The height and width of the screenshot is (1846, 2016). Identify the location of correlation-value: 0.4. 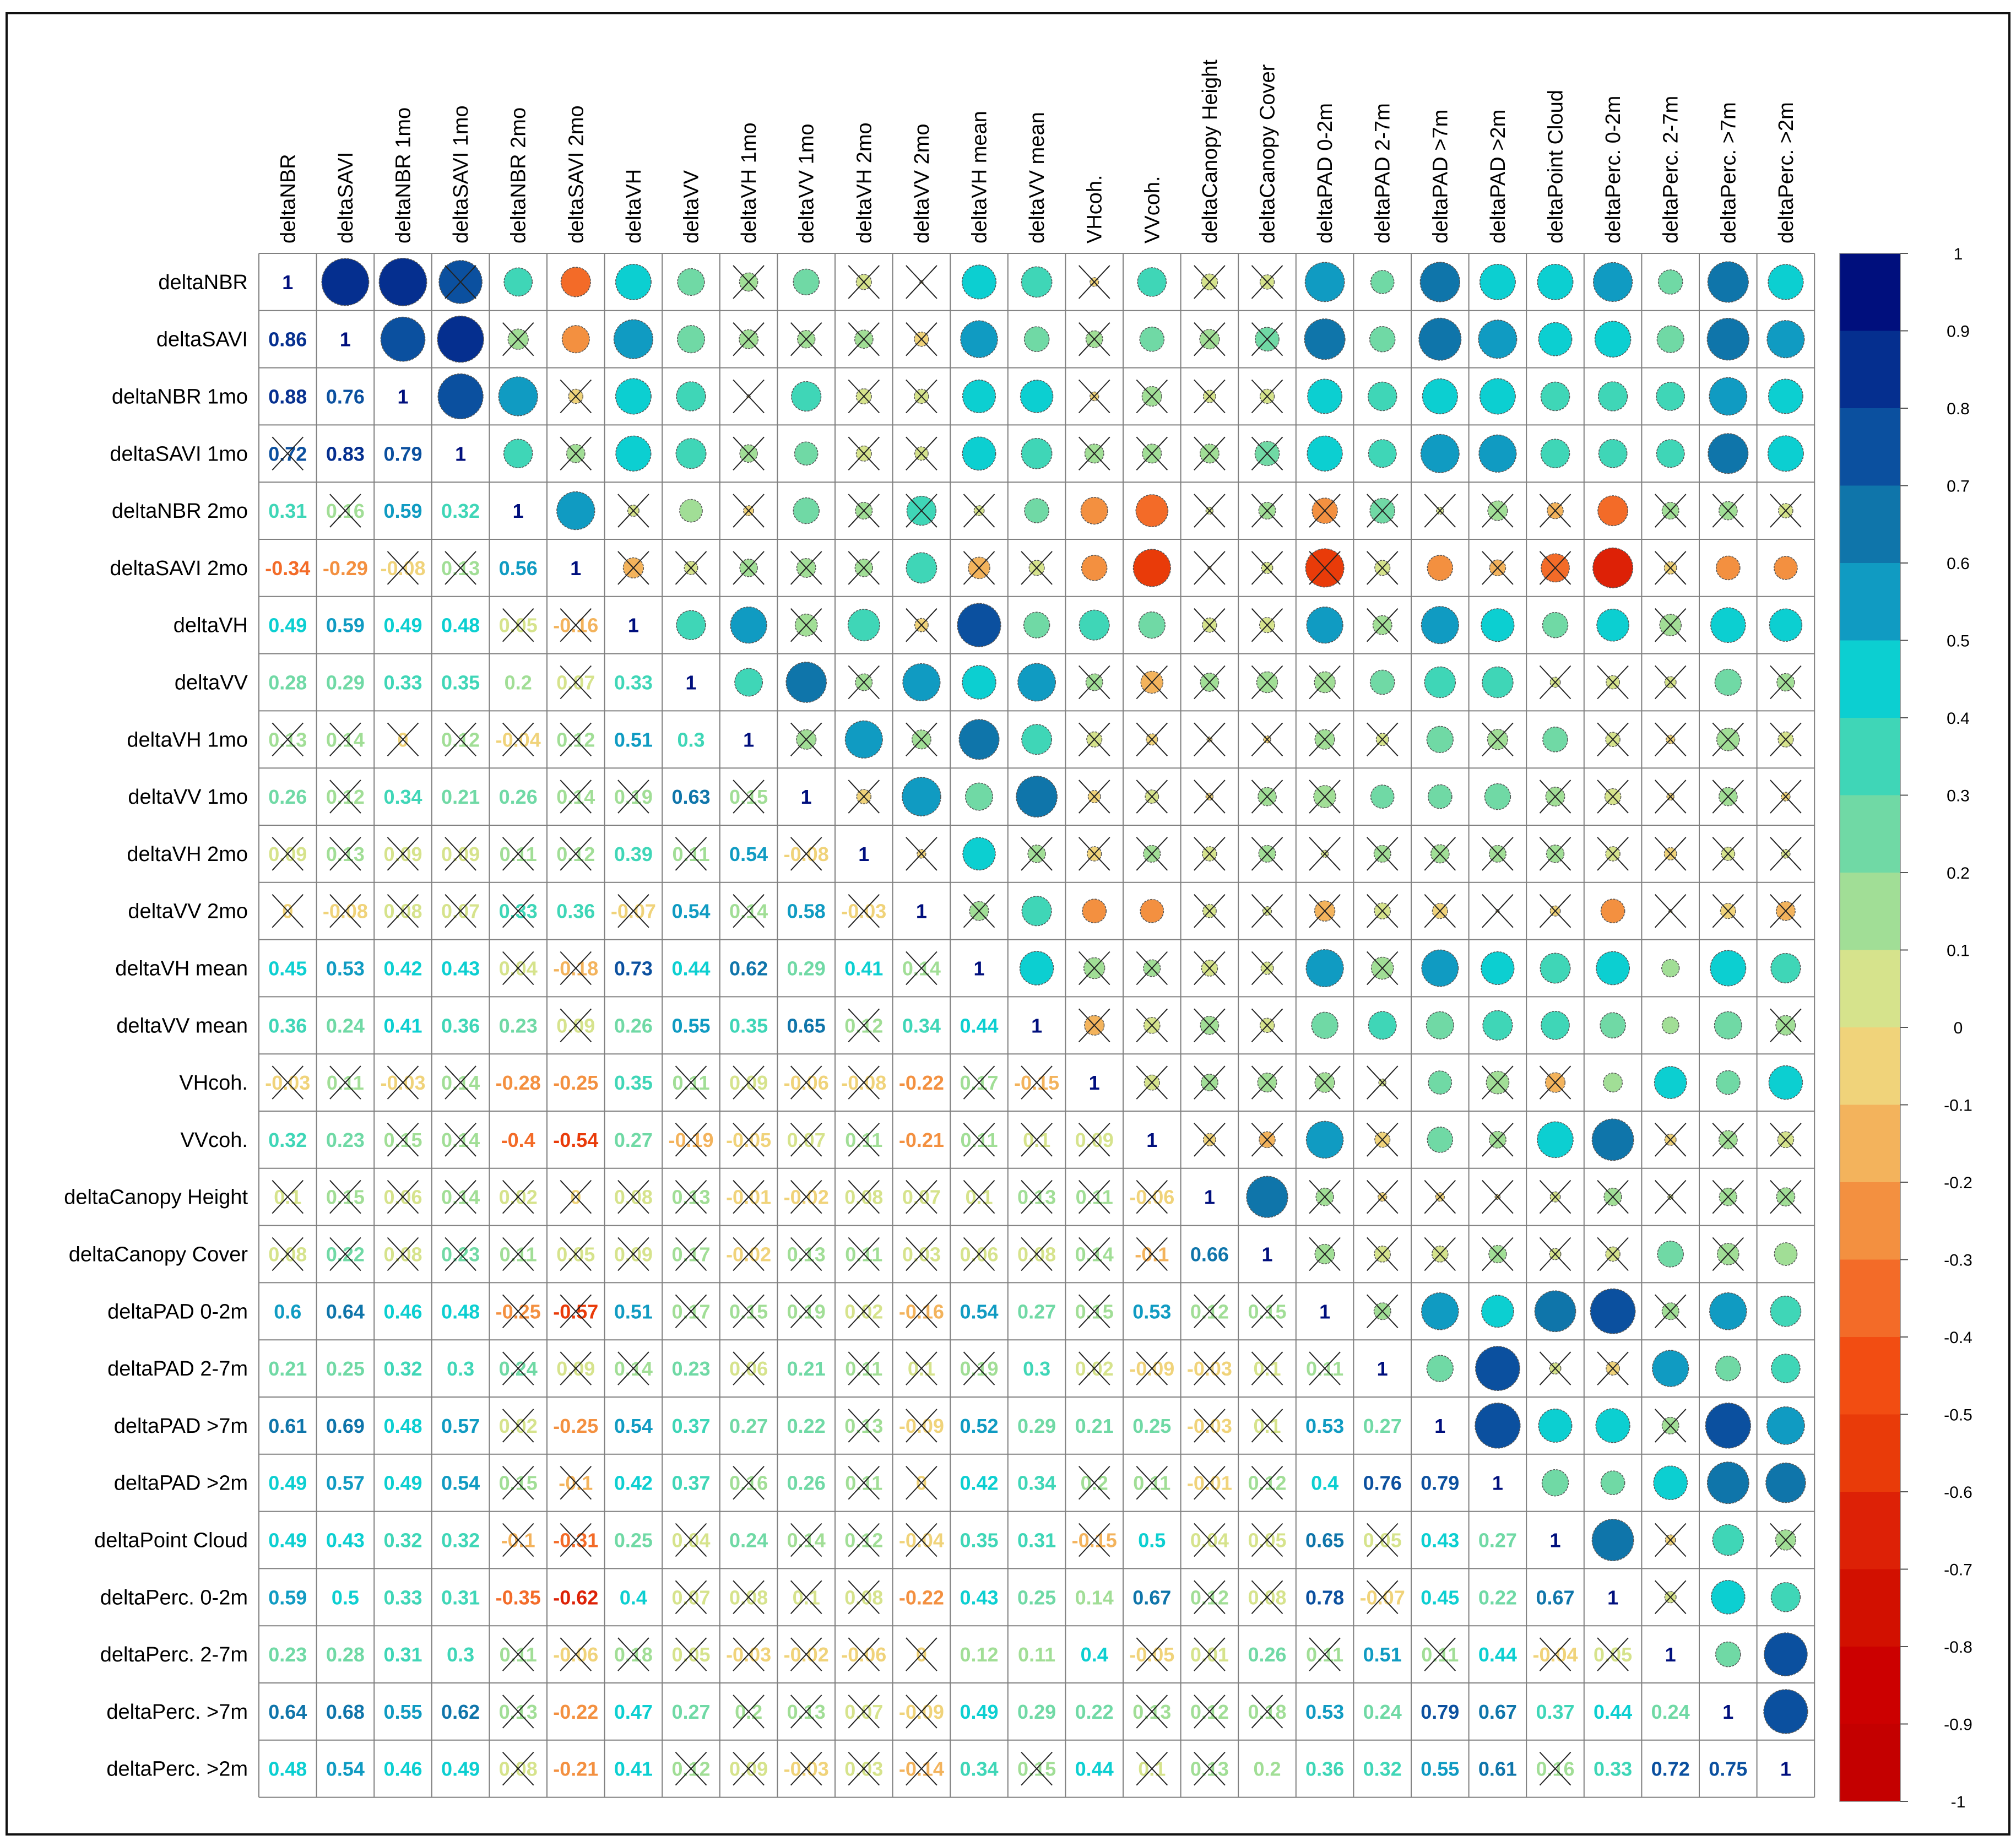
(1324, 1483).